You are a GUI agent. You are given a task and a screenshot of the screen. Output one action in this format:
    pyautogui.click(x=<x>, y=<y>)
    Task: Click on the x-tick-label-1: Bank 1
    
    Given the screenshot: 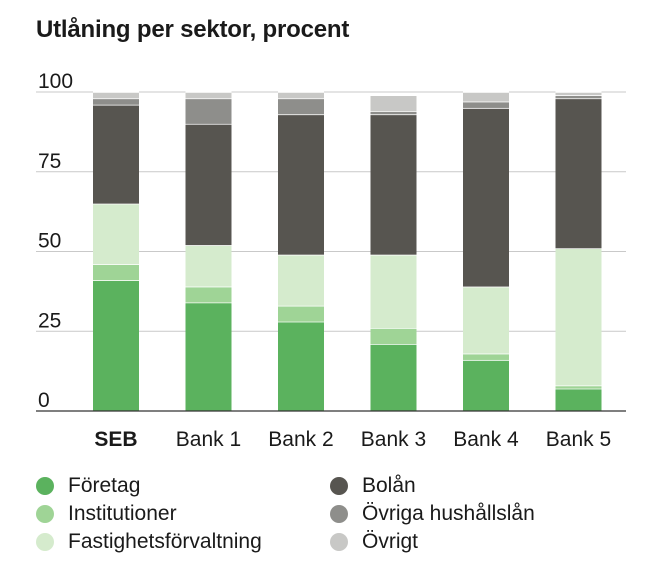 What is the action you would take?
    pyautogui.click(x=208, y=439)
    